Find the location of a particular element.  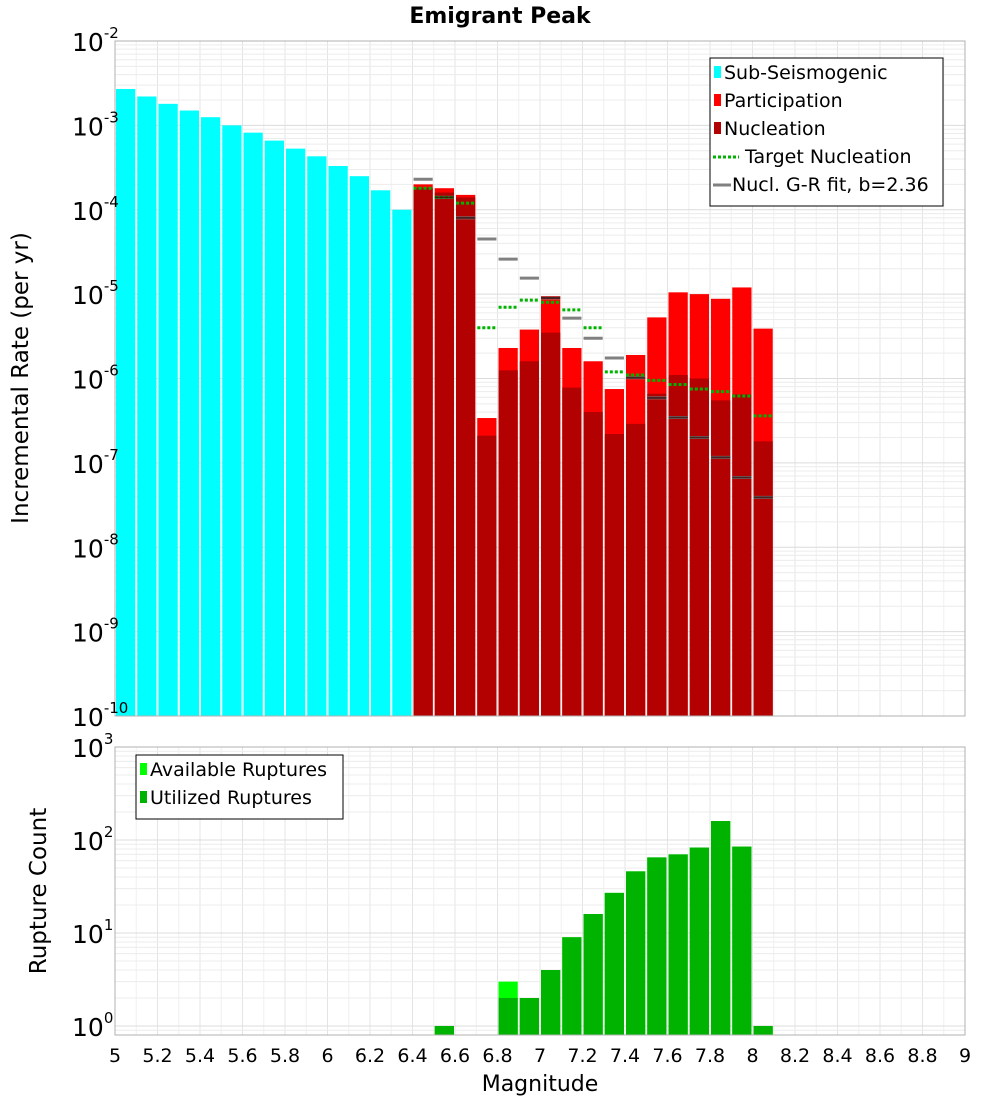

y-tick-label: 10⁻⁶ is located at coordinates (95, 378).